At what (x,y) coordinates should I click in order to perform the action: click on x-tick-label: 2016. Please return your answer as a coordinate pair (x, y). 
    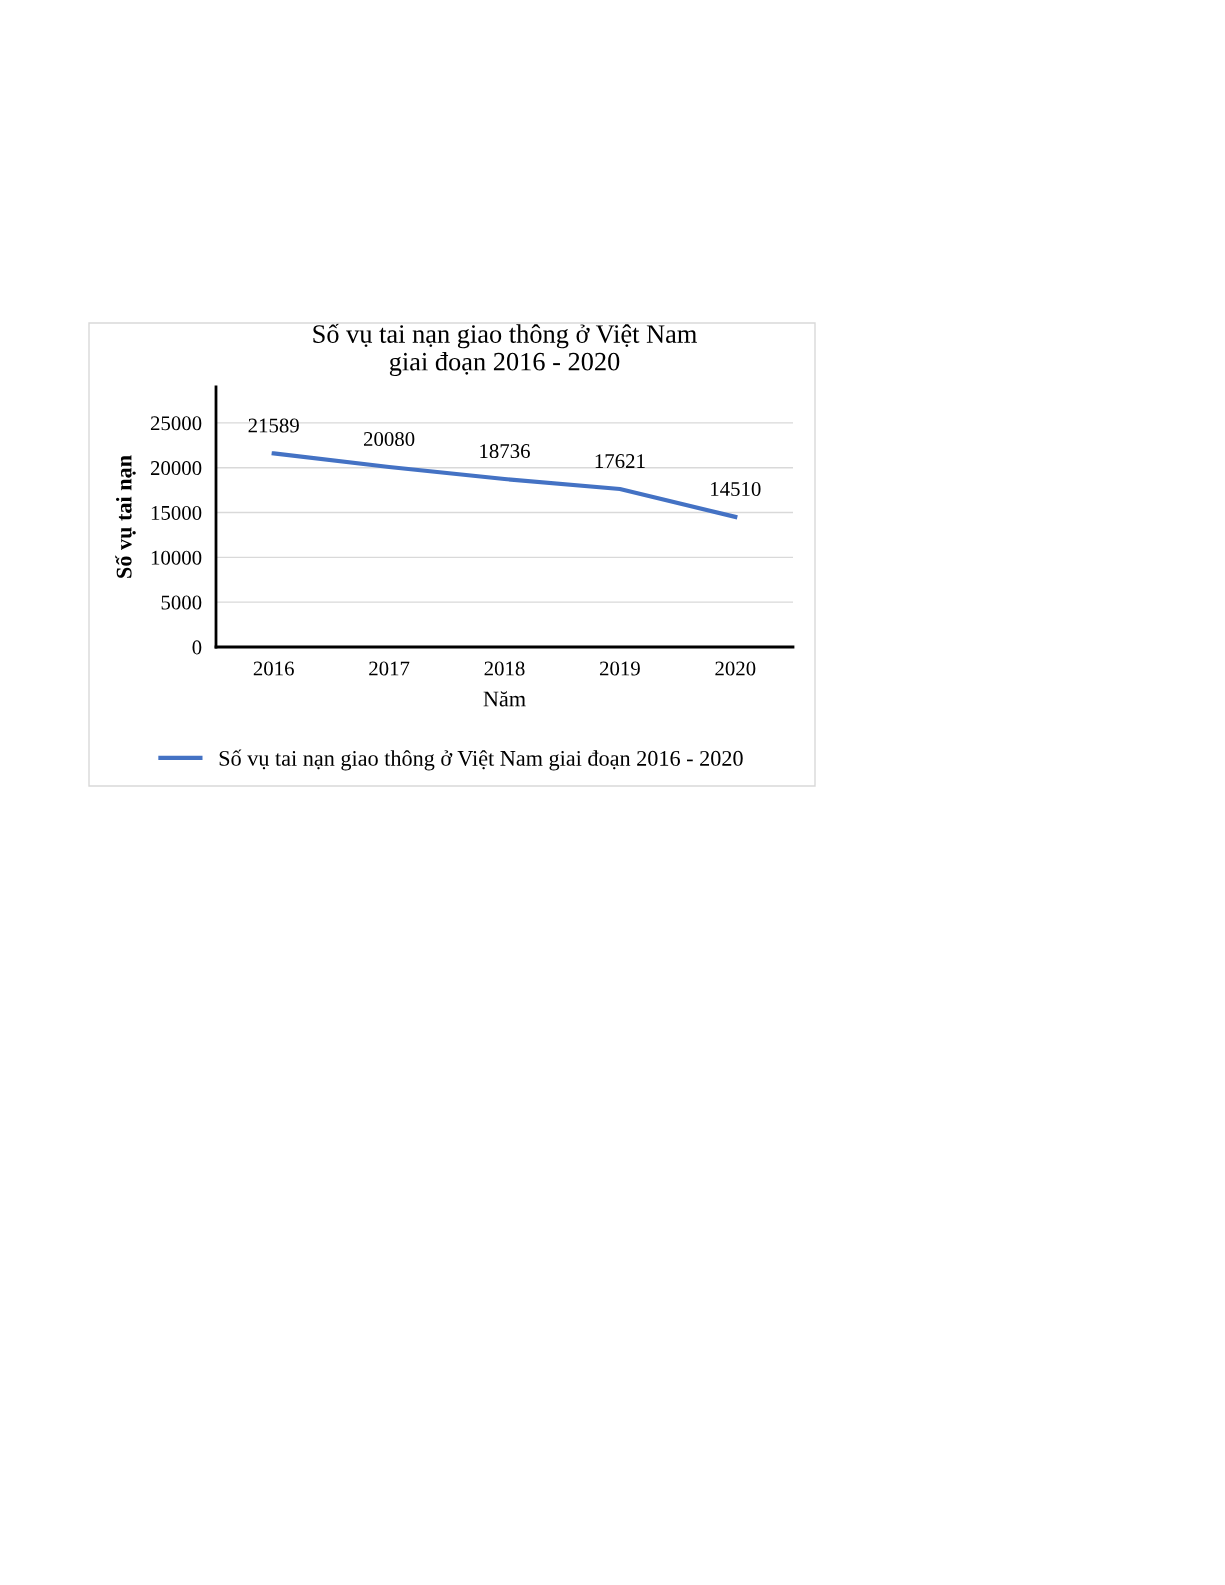
    Looking at the image, I should click on (273, 668).